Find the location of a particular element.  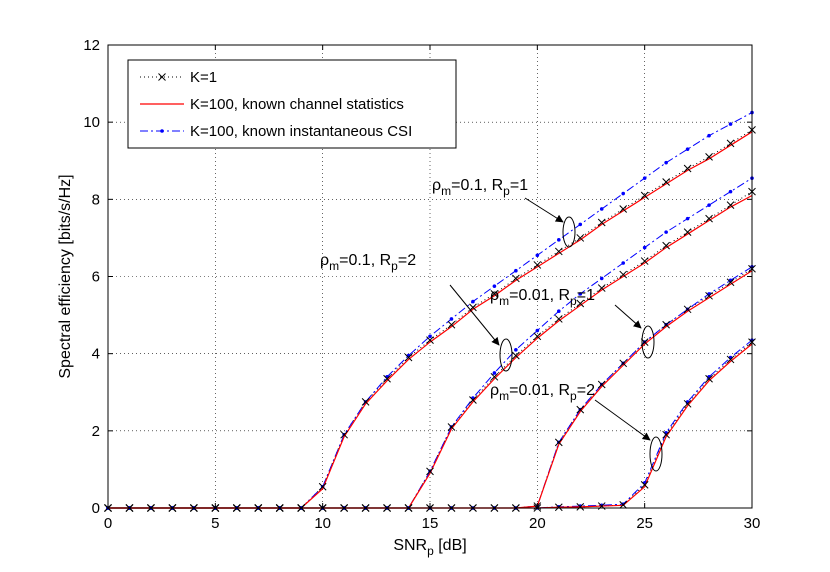

annotation-label: ρm=0.01, Rp=2 is located at coordinates (542, 392).